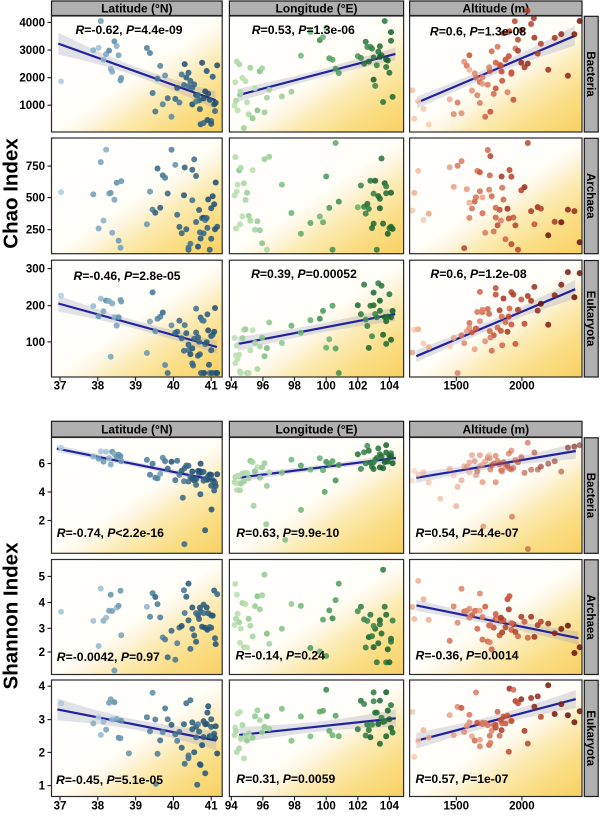  What do you see at coordinates (478, 274) in the screenshot?
I see `svg-text: R=0.6, P=1.2e-08` at bounding box center [478, 274].